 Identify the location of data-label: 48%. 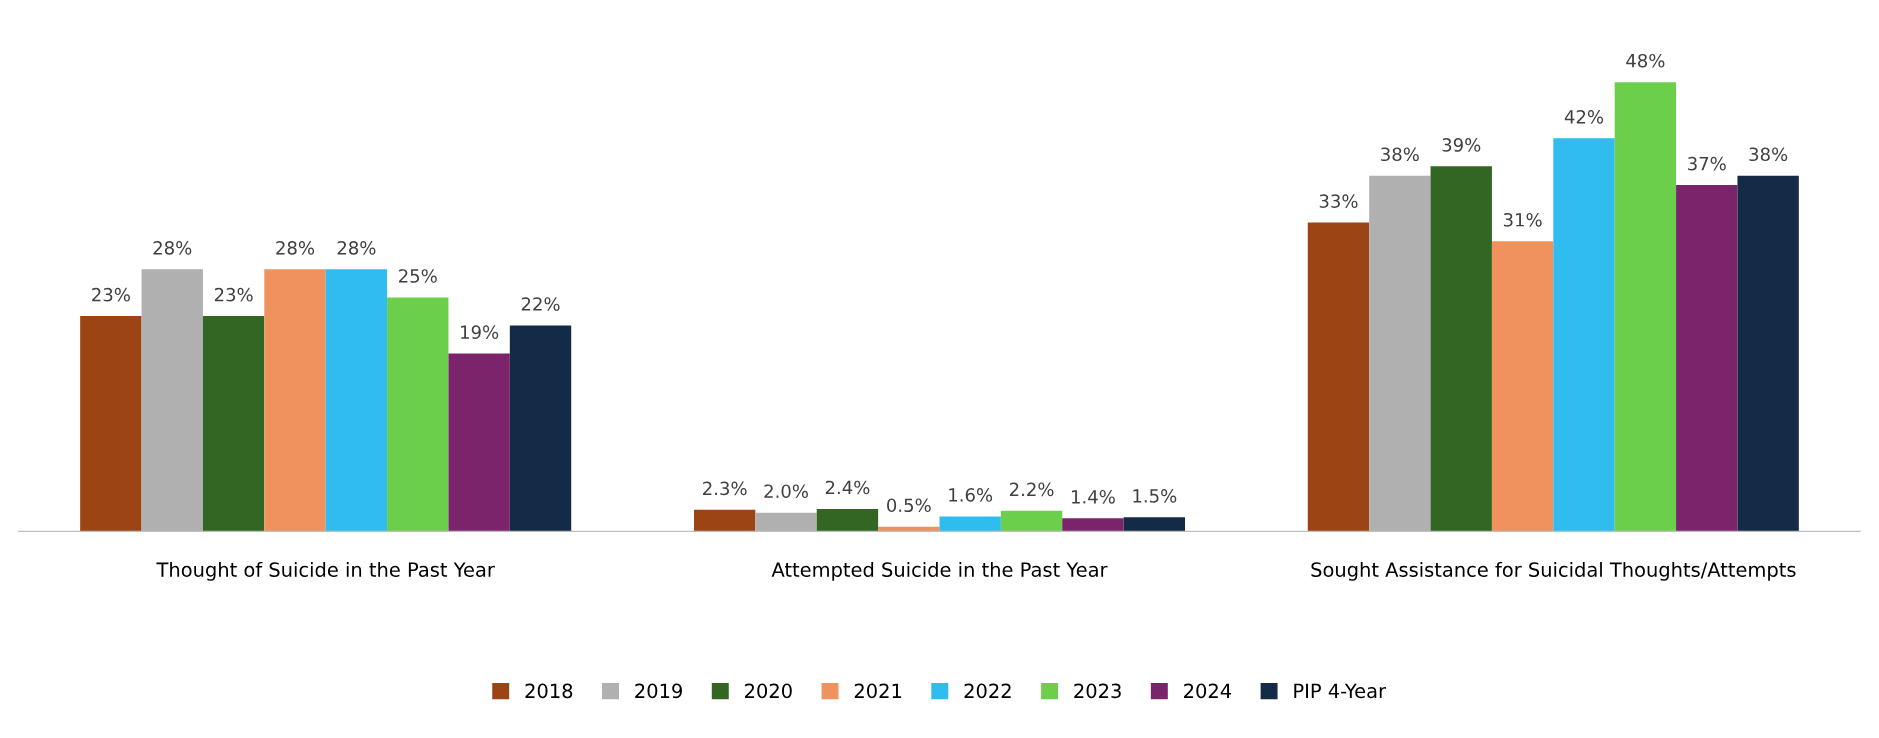
(1645, 60).